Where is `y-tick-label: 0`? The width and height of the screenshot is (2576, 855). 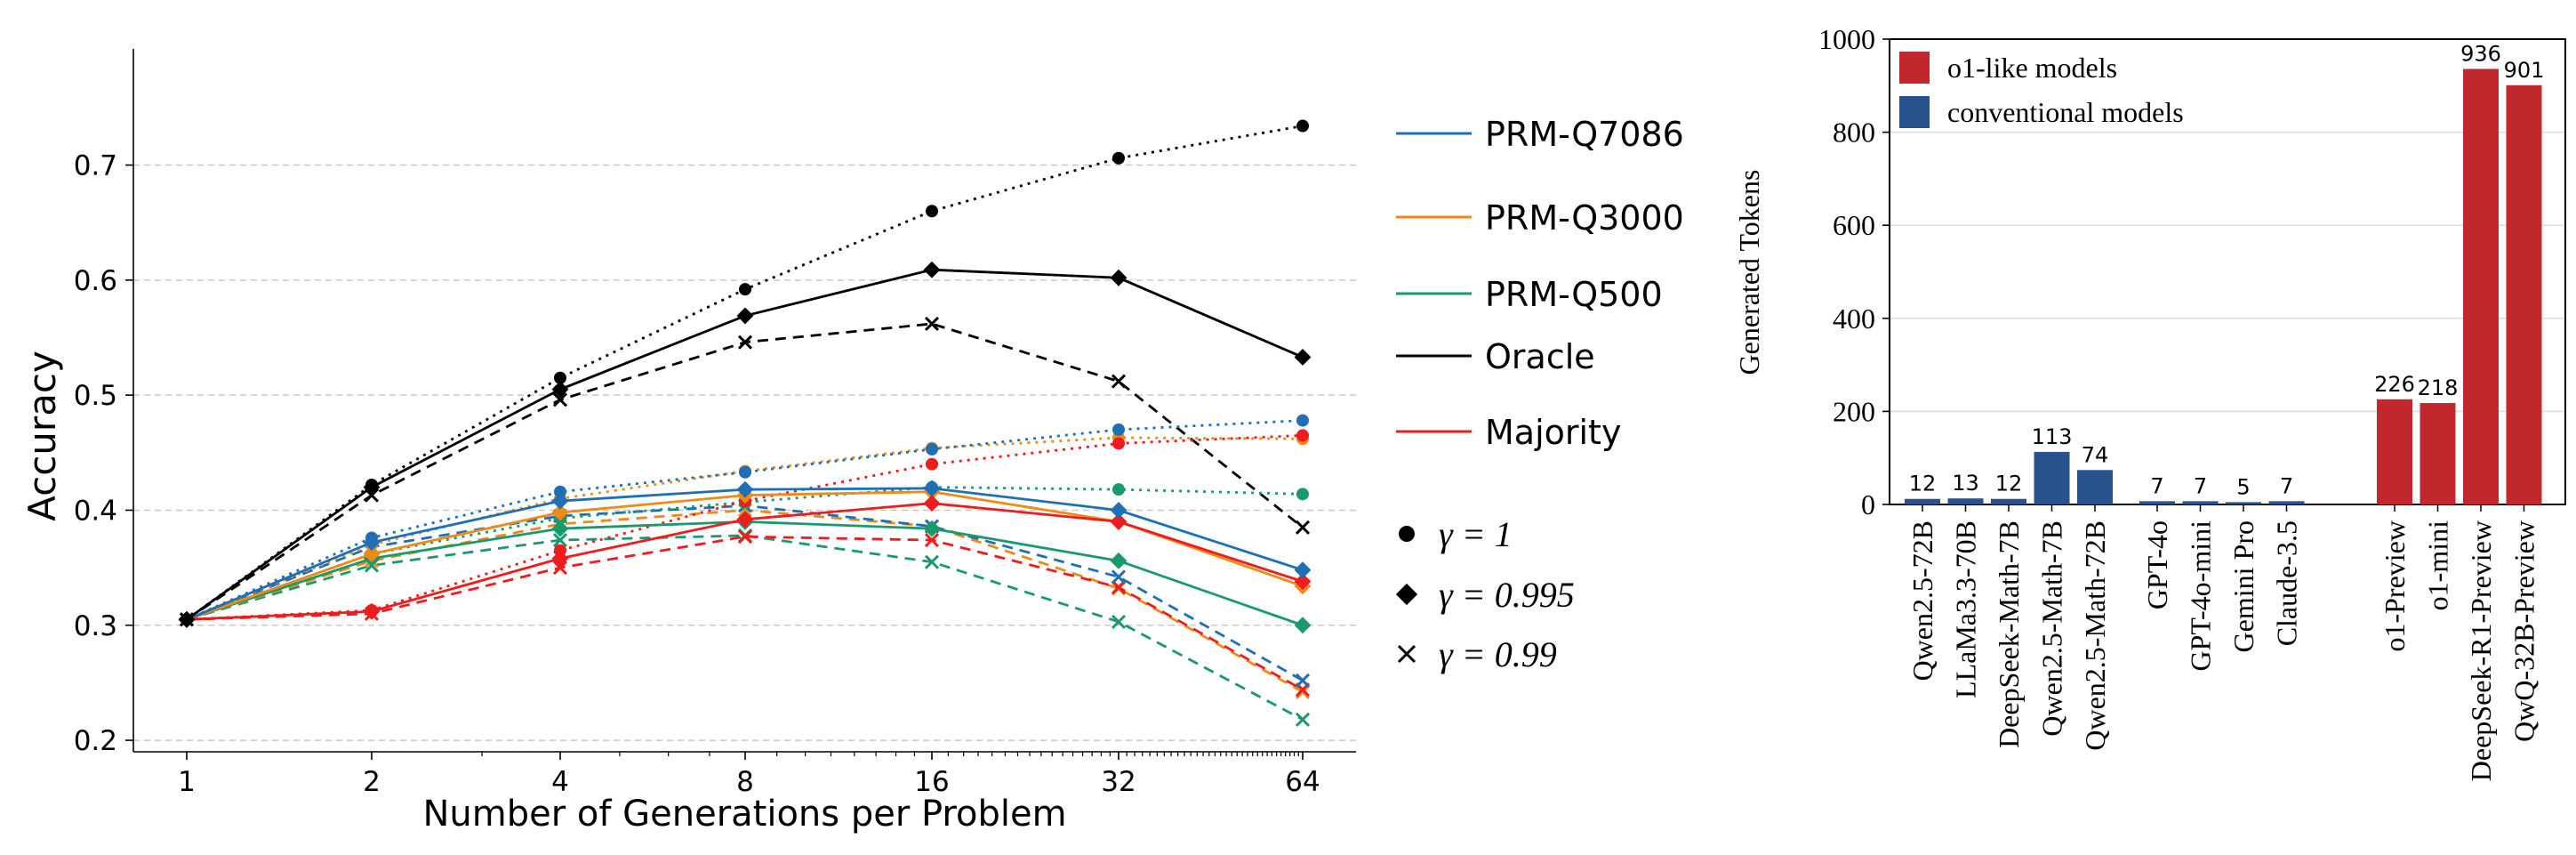
y-tick-label: 0 is located at coordinates (1868, 504).